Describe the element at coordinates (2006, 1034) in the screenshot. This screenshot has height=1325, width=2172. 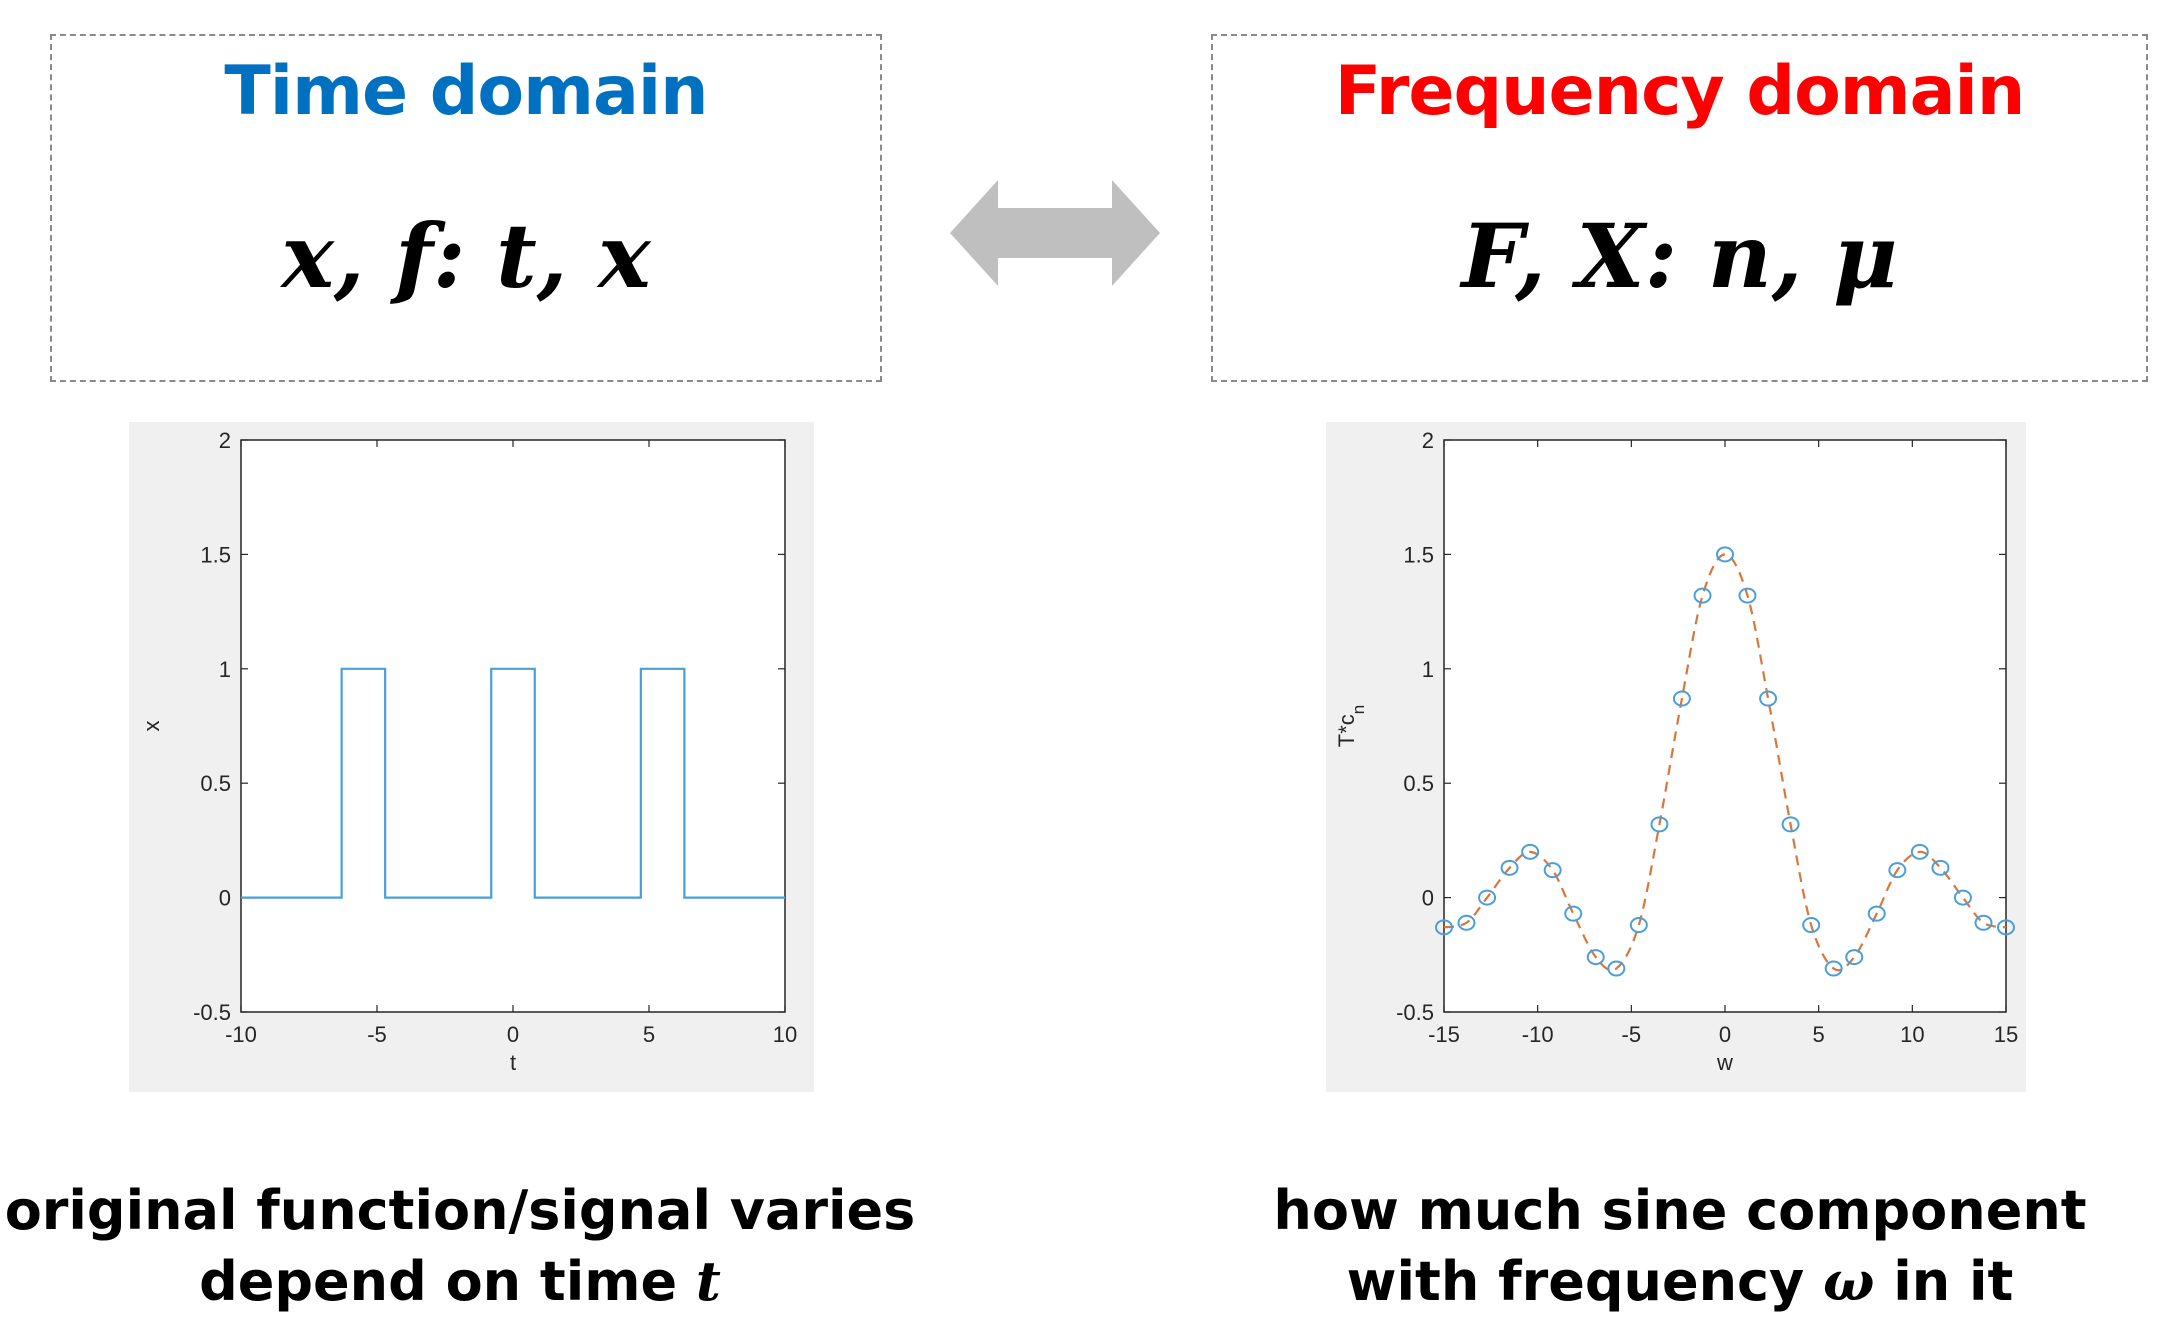
I see `x-tick-label: 15` at that location.